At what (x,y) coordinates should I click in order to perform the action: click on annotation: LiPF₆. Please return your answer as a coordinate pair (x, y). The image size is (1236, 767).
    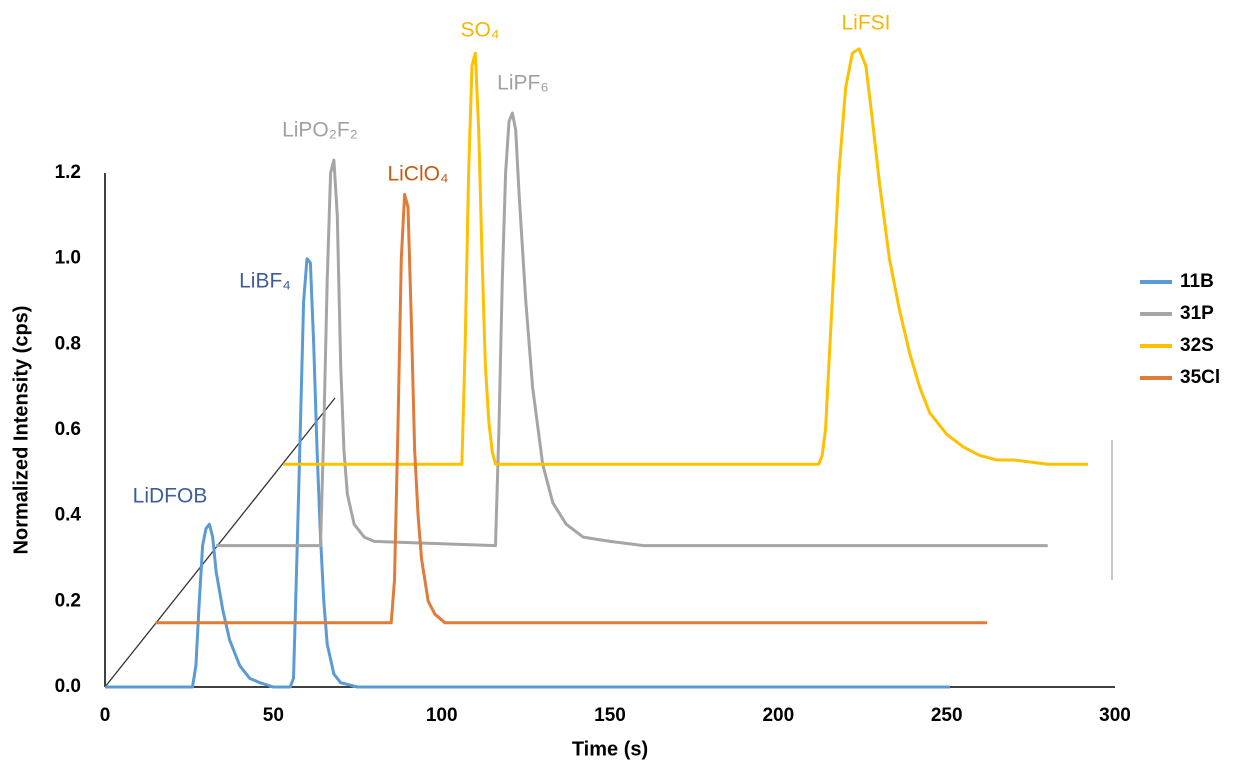
    Looking at the image, I should click on (523, 83).